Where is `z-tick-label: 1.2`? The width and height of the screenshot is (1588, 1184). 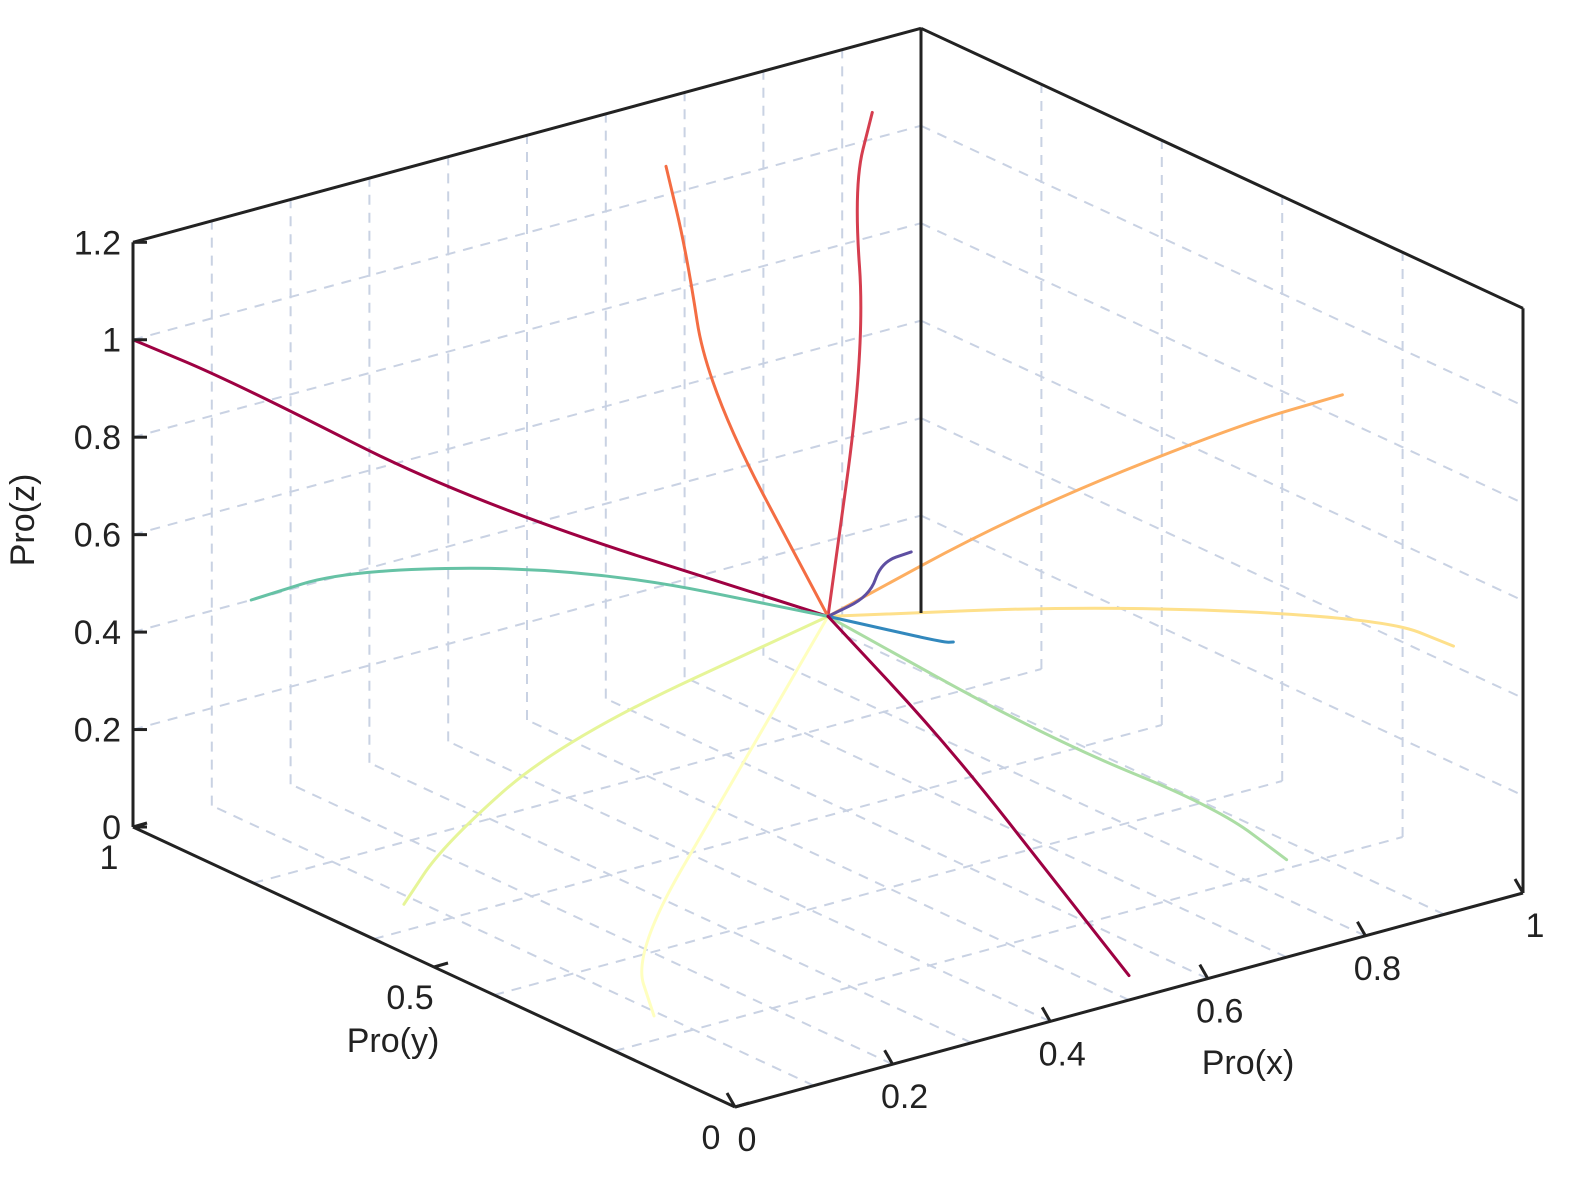 z-tick-label: 1.2 is located at coordinates (97, 243).